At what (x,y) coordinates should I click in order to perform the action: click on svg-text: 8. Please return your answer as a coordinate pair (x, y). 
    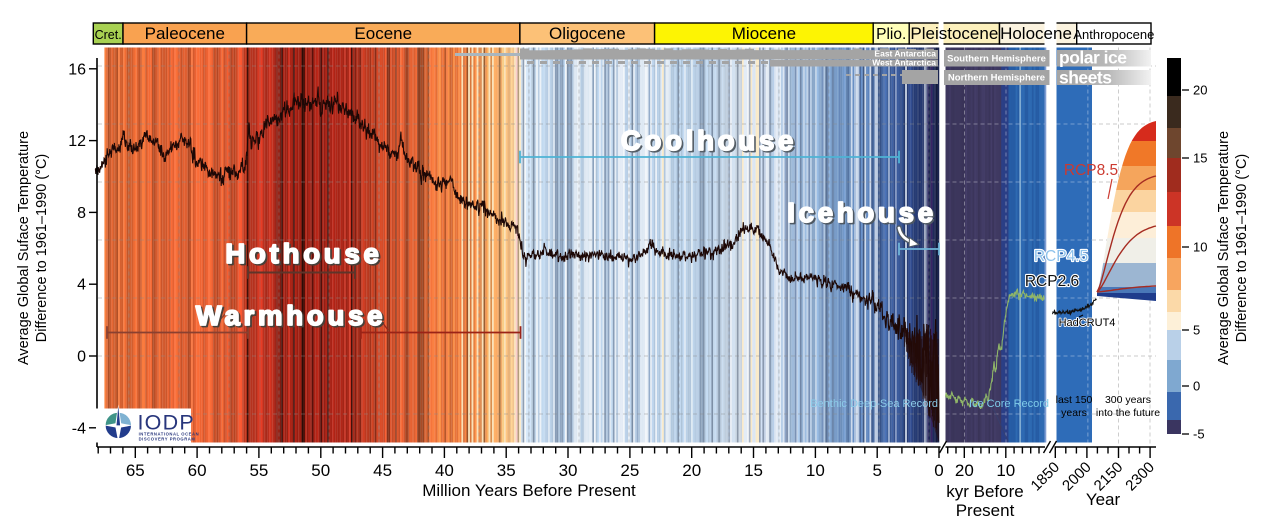
    Looking at the image, I should click on (81, 213).